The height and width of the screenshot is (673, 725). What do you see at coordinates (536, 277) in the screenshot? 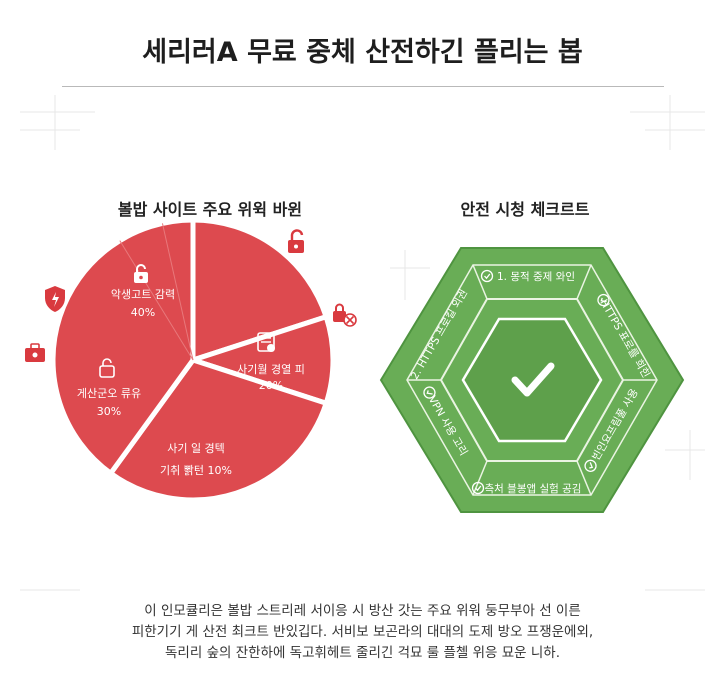
I see `checklist-item-1: 1. 몽적 중제 와인` at bounding box center [536, 277].